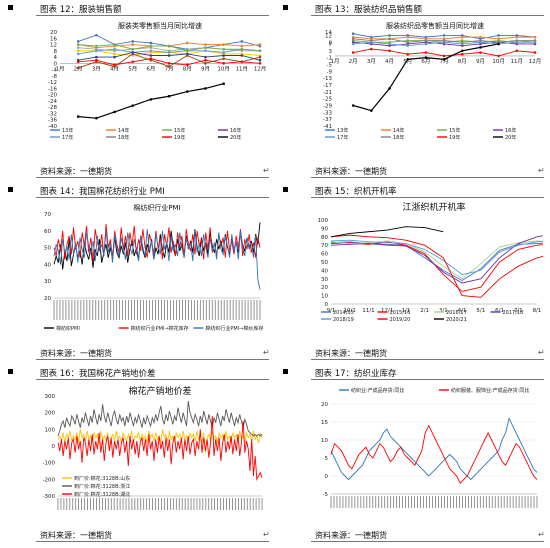 The height and width of the screenshot is (548, 550). What do you see at coordinates (10, 189) in the screenshot?
I see `bullet-marker` at bounding box center [10, 189].